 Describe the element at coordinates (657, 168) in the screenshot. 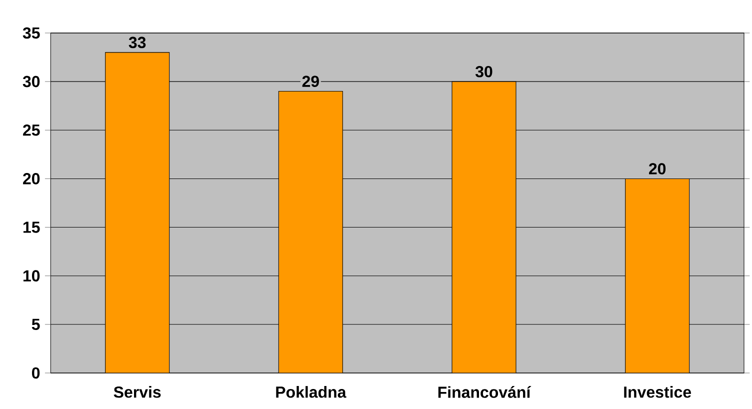

I see `data-label: 20` at that location.